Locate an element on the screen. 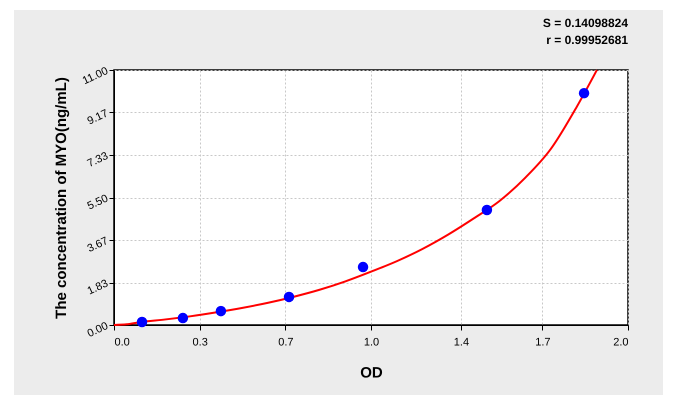  y-tick-label: 11.00 is located at coordinates (95, 76).